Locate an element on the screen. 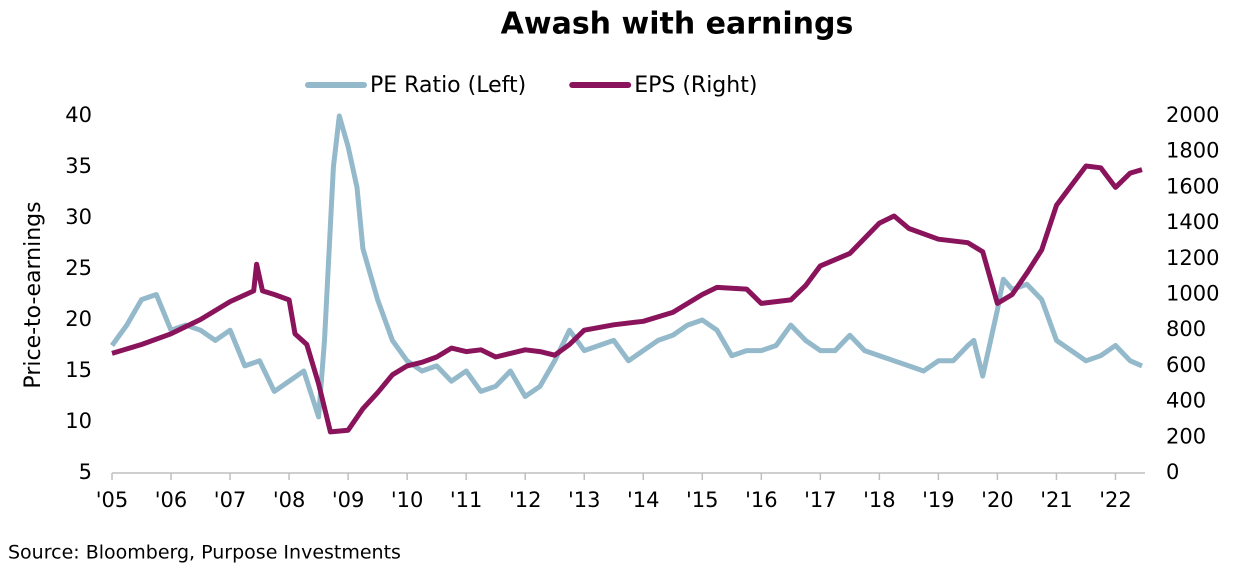 The width and height of the screenshot is (1241, 568). y2-tick-label: 1400 is located at coordinates (1192, 222).